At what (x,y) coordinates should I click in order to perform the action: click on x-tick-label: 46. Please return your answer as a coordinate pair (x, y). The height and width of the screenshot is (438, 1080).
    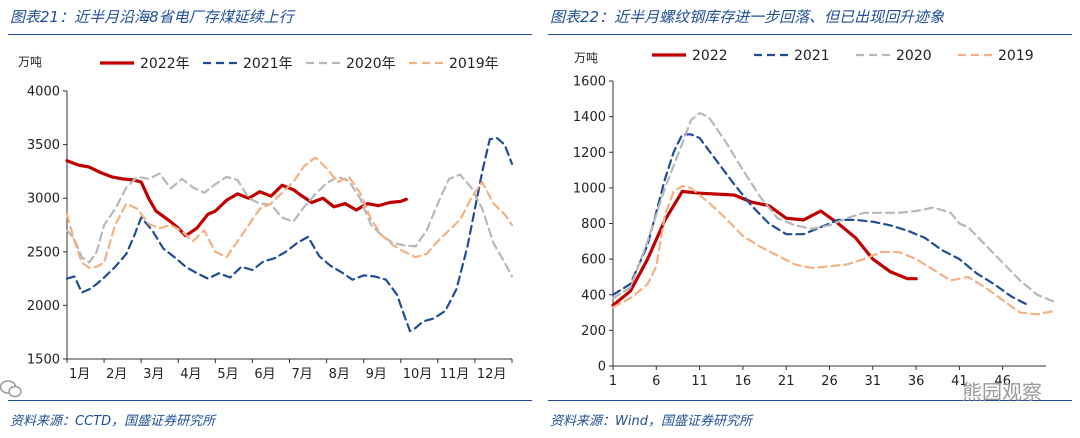
    Looking at the image, I should click on (1002, 381).